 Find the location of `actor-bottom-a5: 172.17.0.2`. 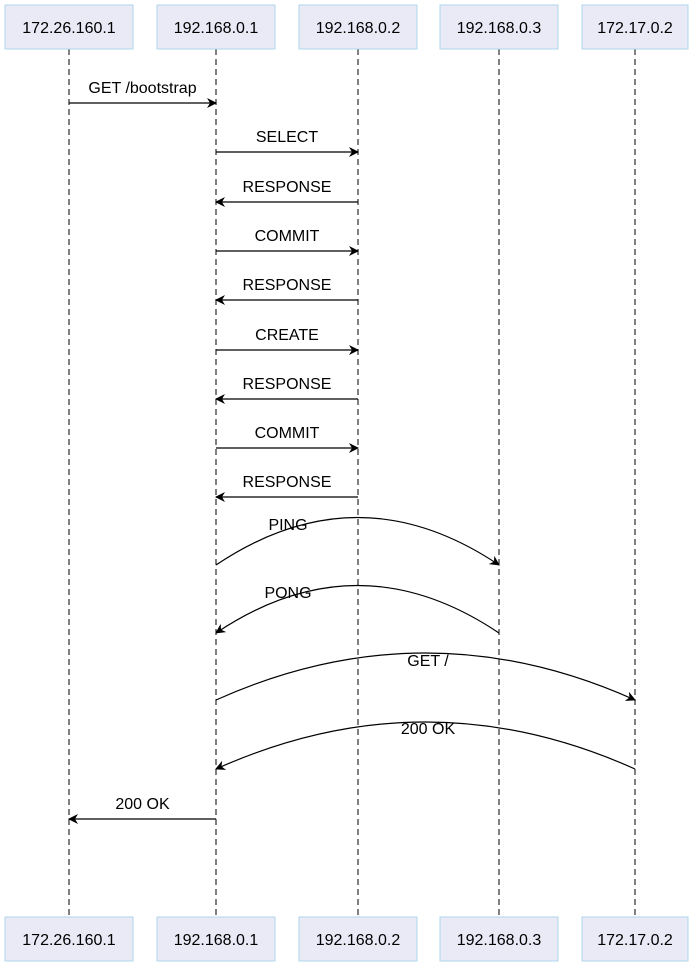

actor-bottom-a5: 172.17.0.2 is located at coordinates (635, 939).